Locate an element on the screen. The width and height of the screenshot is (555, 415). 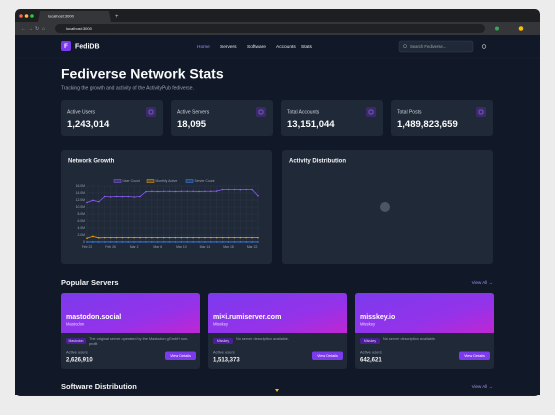
users-value: 2,626,910 is located at coordinates (79, 361).